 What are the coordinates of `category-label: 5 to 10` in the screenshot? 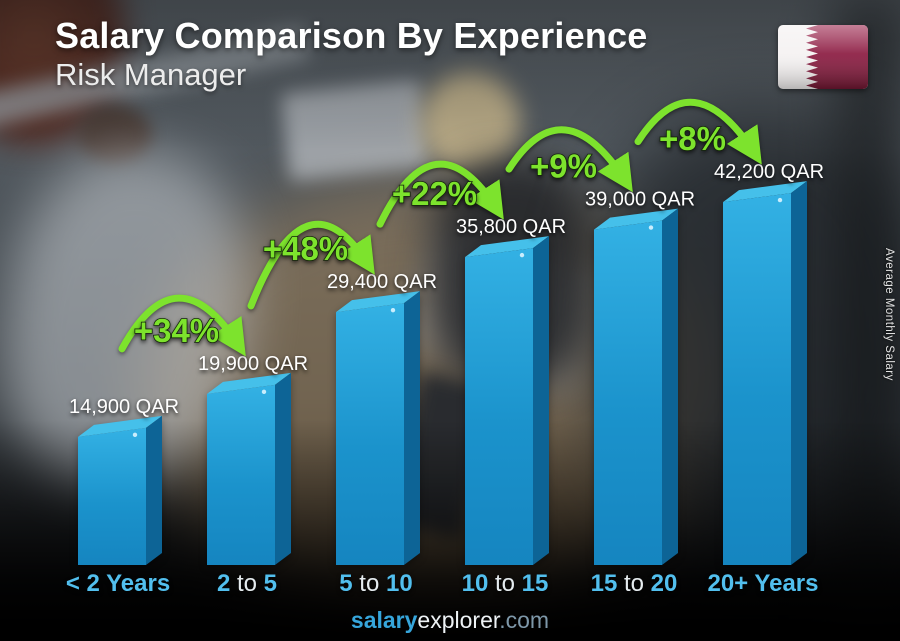 It's located at (375, 583).